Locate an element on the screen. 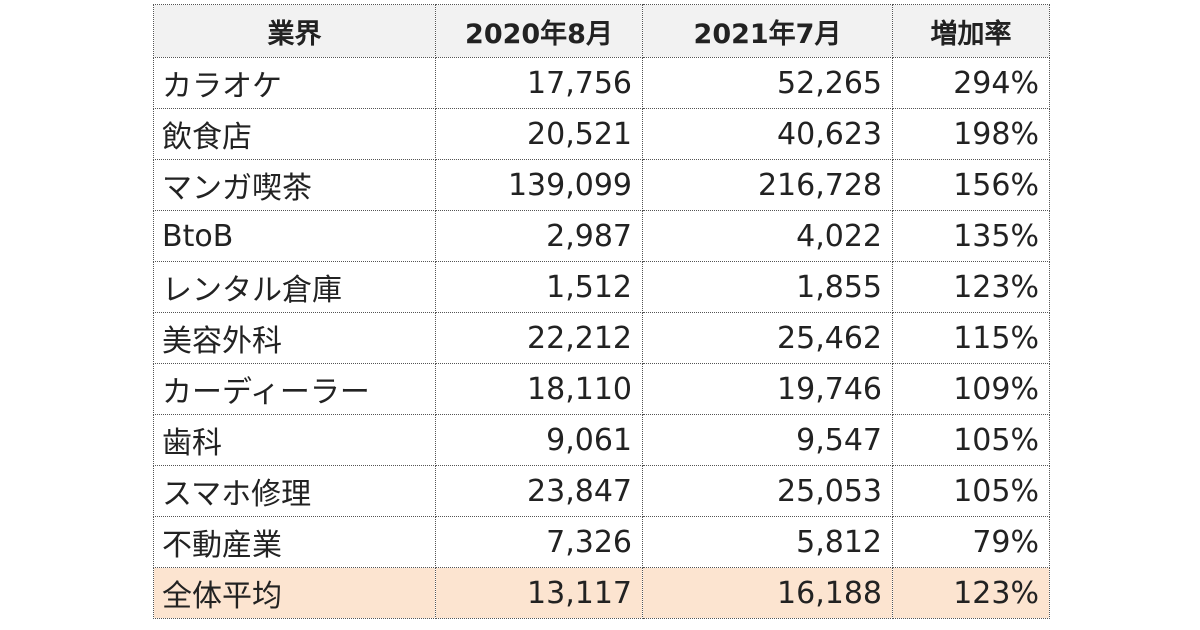 The image size is (1200, 630). aug-2020-cell: 7,326 is located at coordinates (539, 542).